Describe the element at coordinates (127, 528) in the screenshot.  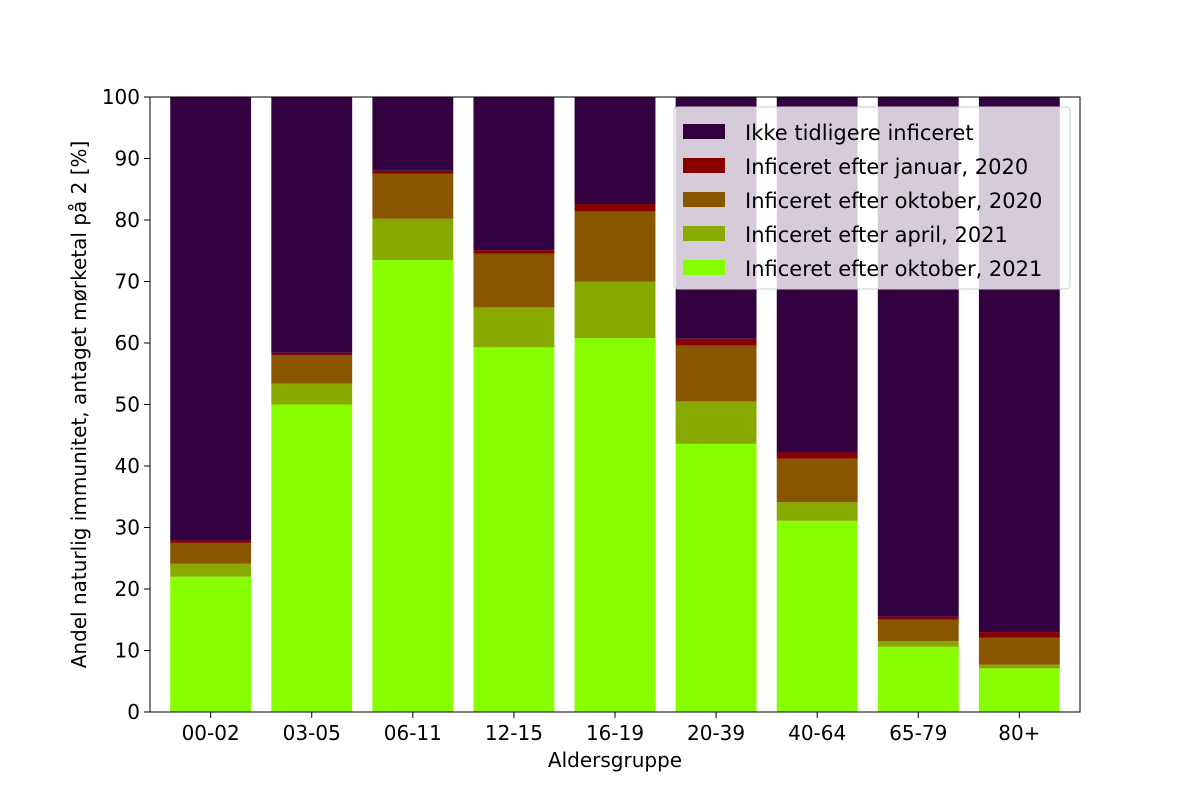
I see `y-tick-label: 30` at that location.